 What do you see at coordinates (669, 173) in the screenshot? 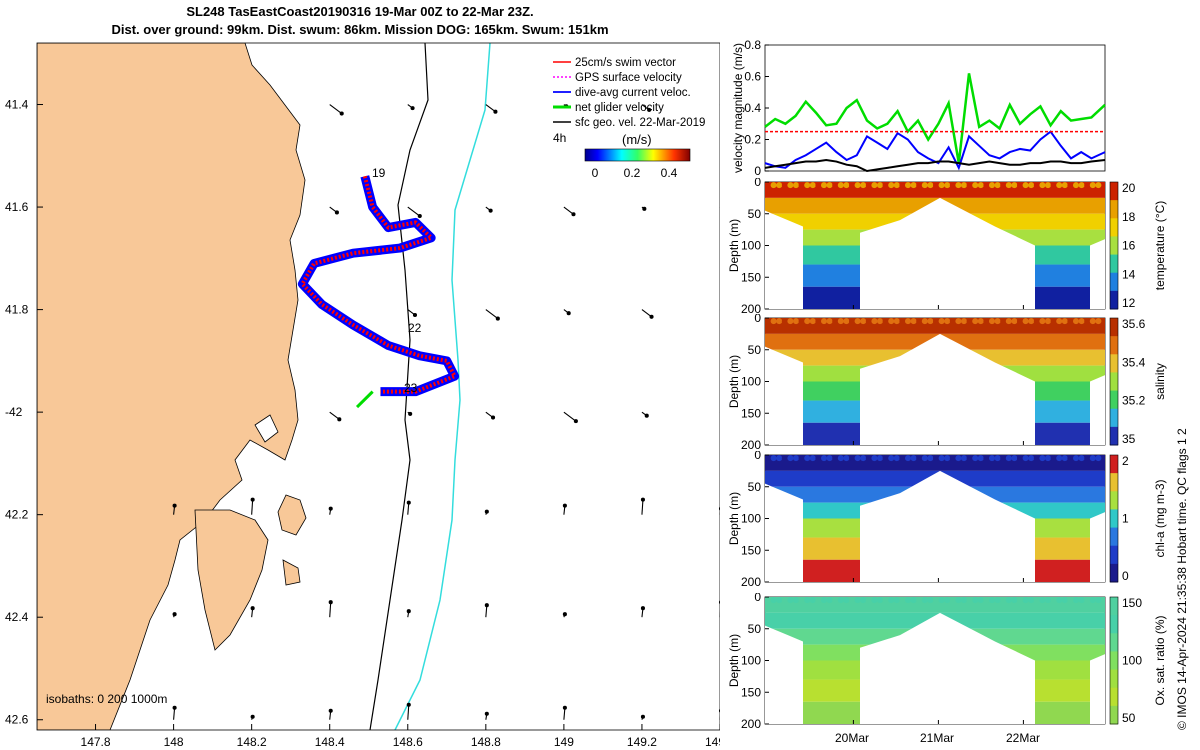
I see `colorbar-tick-2: 0.4` at bounding box center [669, 173].